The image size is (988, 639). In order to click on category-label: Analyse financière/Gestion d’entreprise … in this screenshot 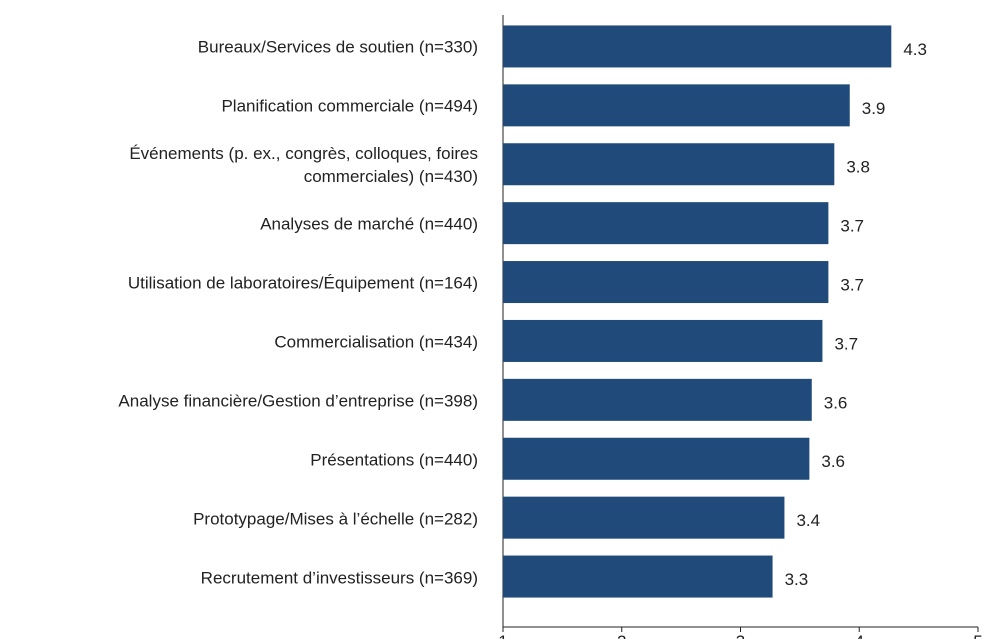, I will do `click(298, 401)`.